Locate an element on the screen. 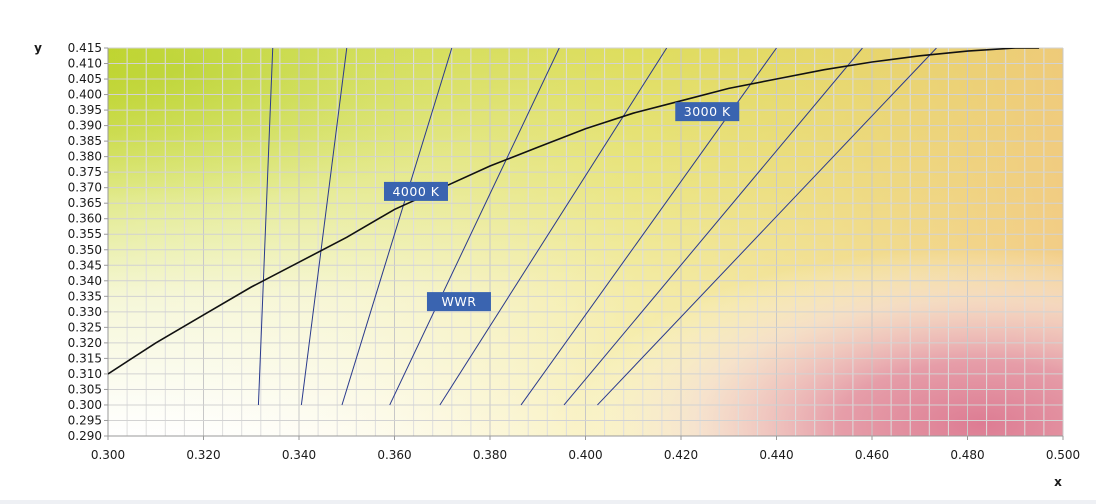 Image resolution: width=1096 pixels, height=504 pixels. y-tick-label: 0.370 is located at coordinates (85, 188).